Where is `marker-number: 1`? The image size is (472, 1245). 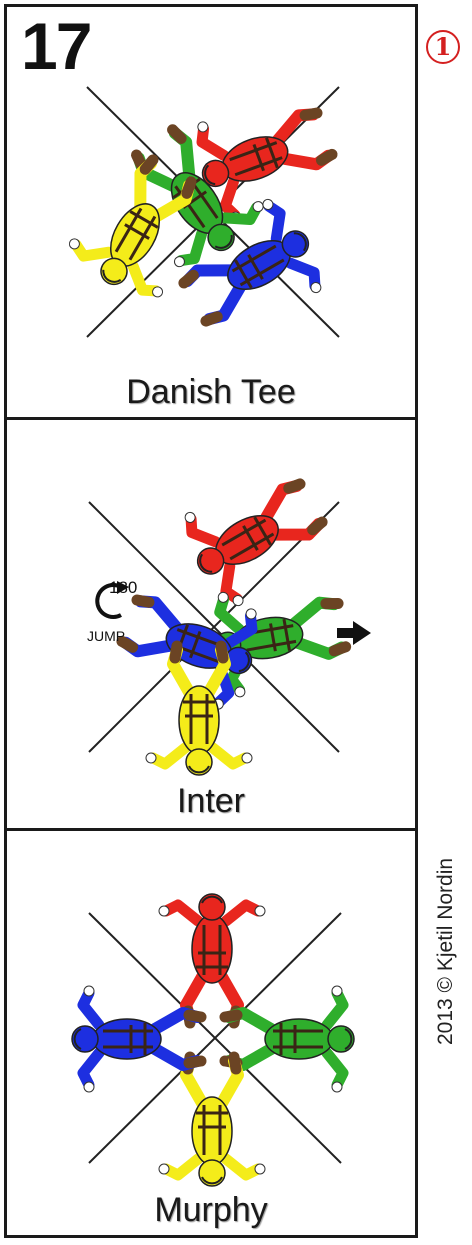
marker-number: 1 is located at coordinates (443, 46).